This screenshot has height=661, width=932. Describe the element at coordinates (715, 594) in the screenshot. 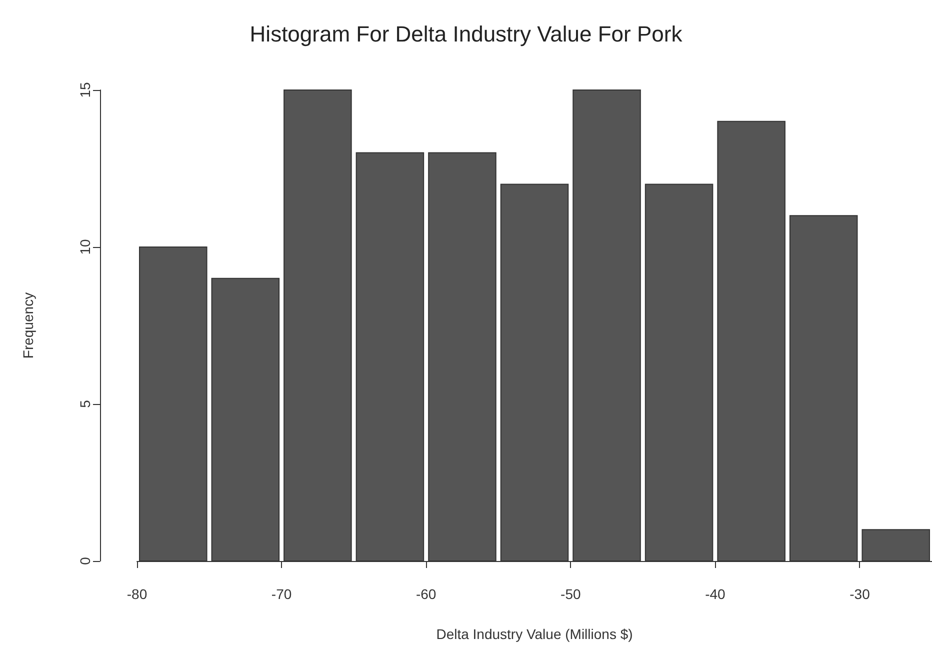

I see `x-tick-label: -40` at that location.